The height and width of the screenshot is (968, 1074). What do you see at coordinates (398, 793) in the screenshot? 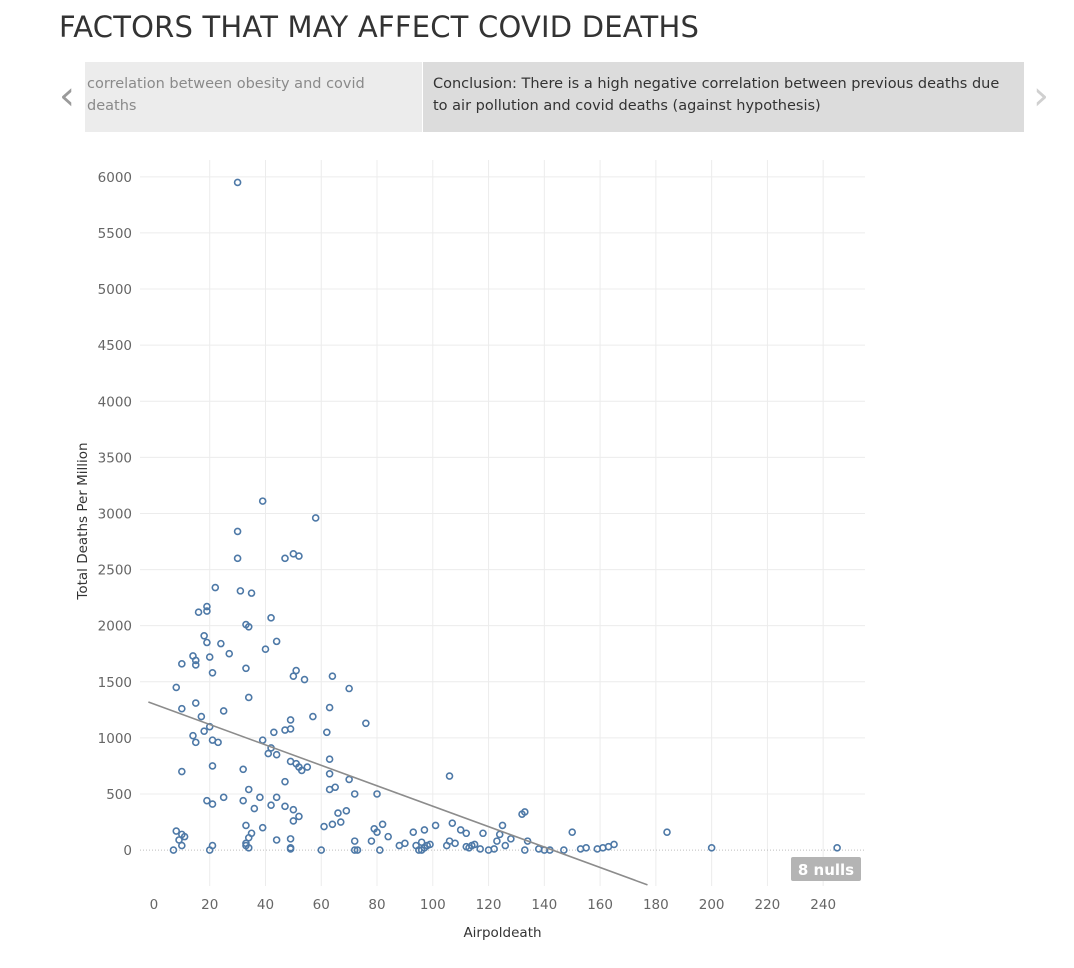
I see `trend-line` at bounding box center [398, 793].